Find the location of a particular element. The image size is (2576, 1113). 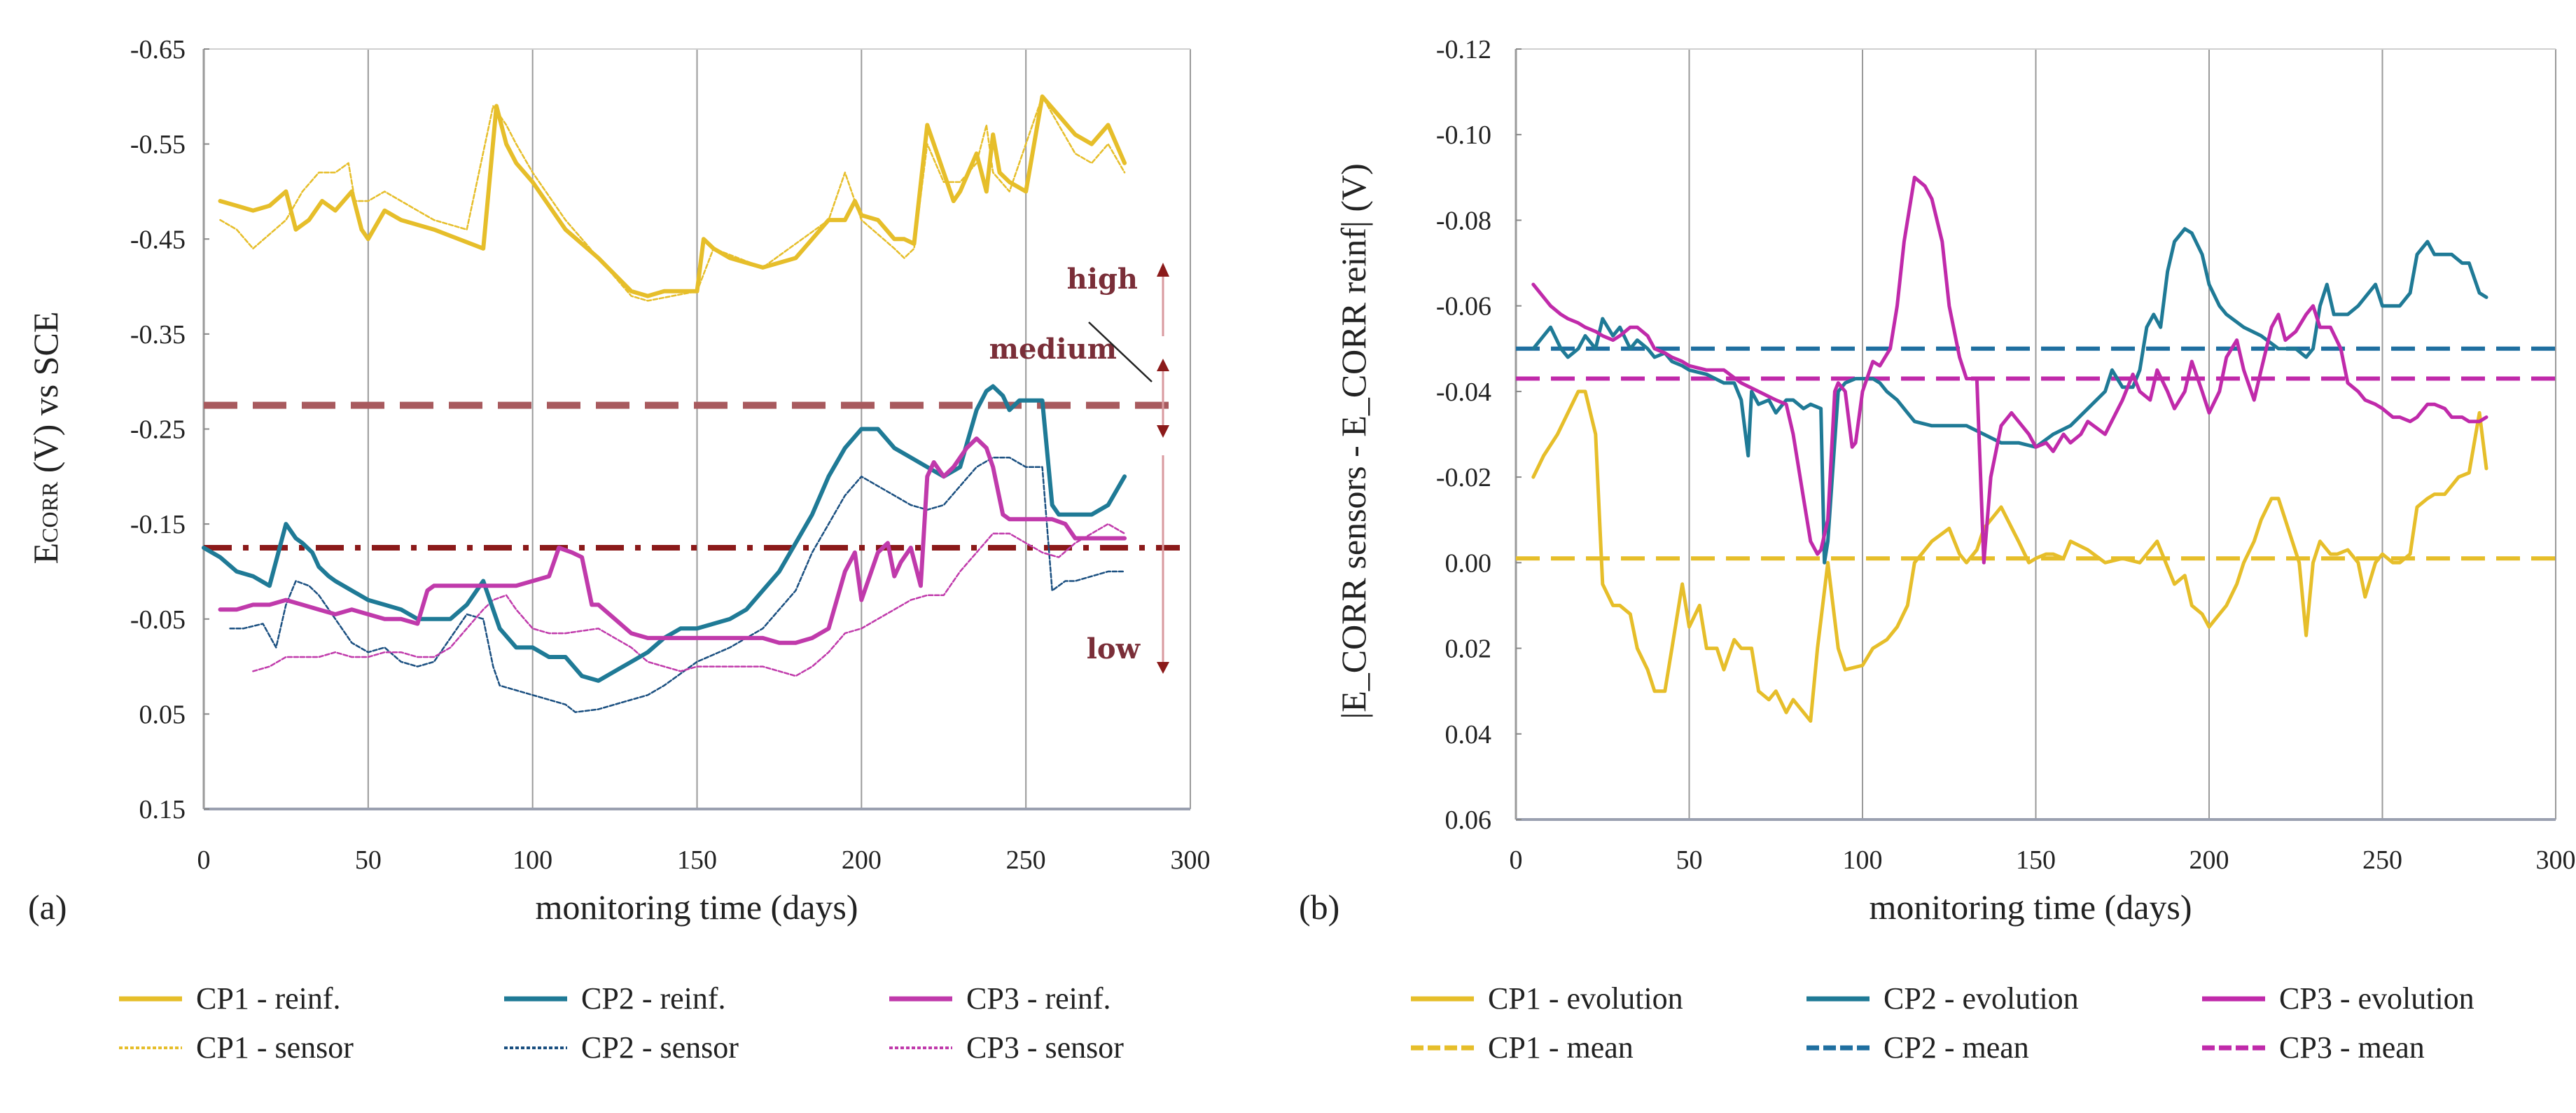

legend-label: CP2 - sensor is located at coordinates (660, 1047).